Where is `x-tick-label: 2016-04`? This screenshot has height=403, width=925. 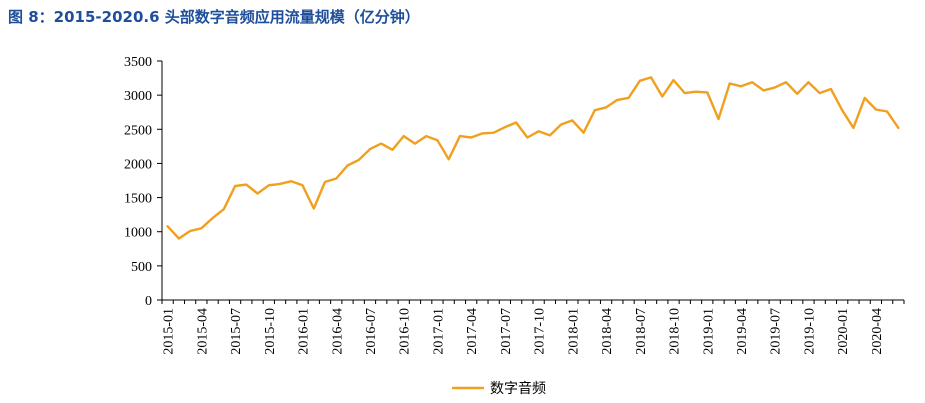
x-tick-label: 2016-04 is located at coordinates (337, 331).